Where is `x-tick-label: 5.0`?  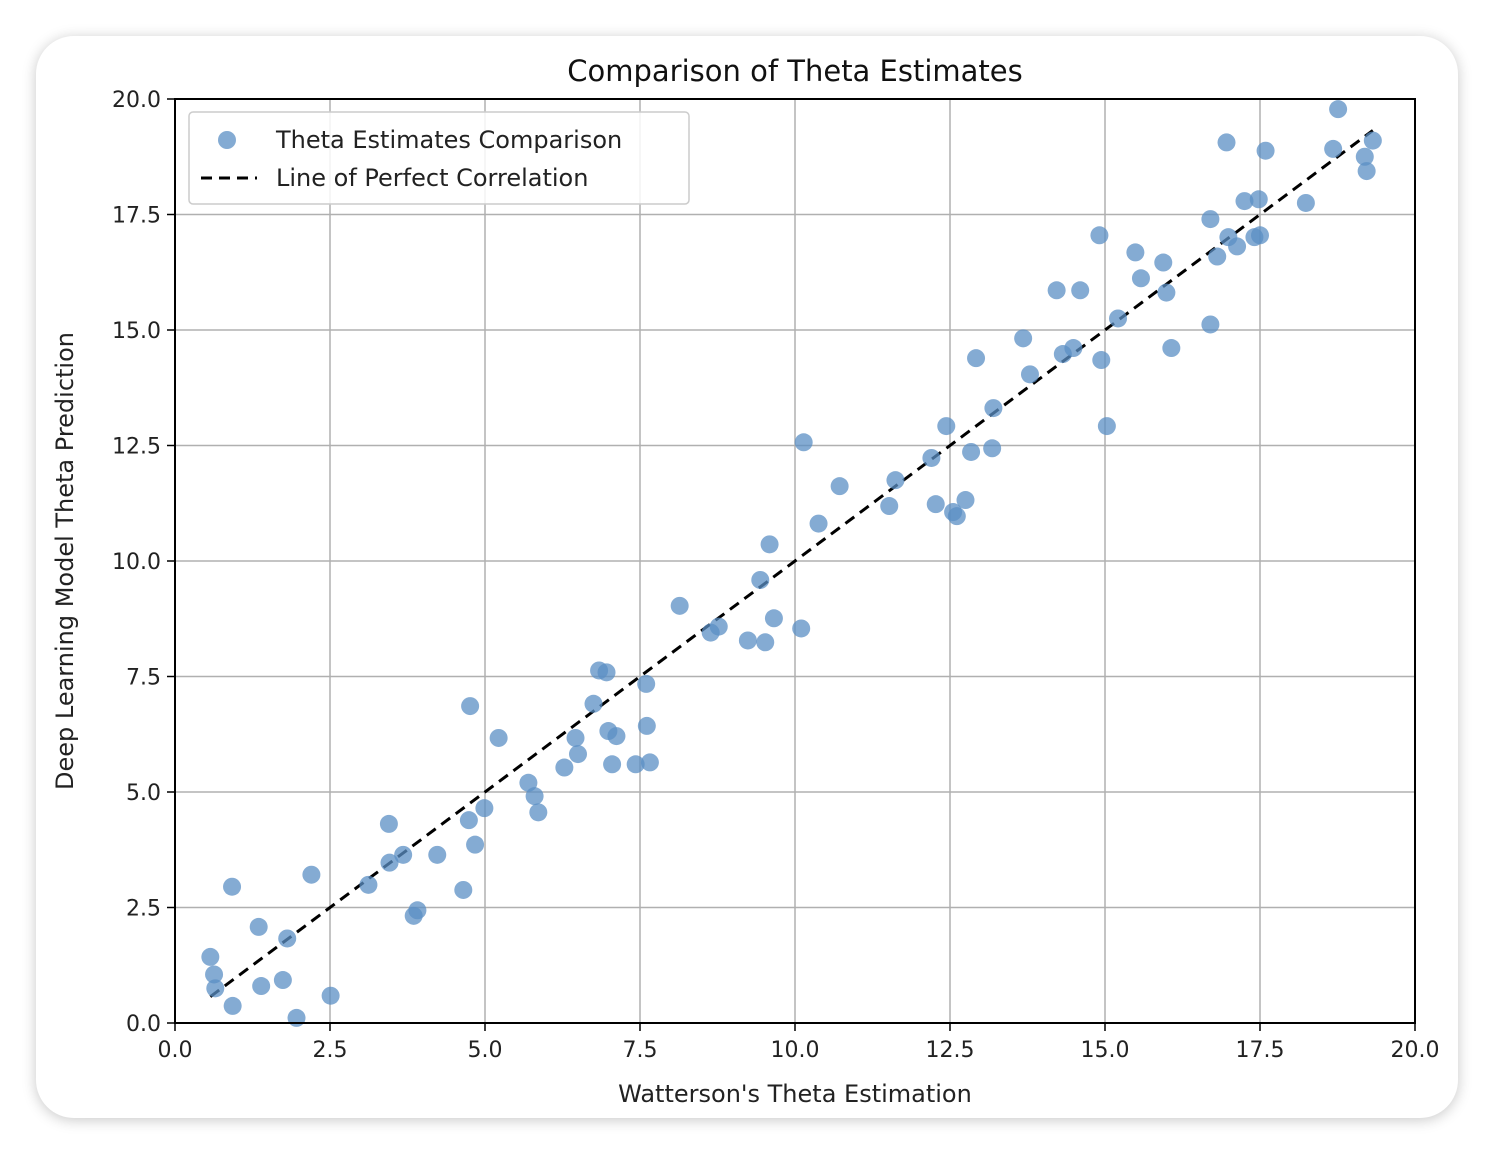 x-tick-label: 5.0 is located at coordinates (485, 1050).